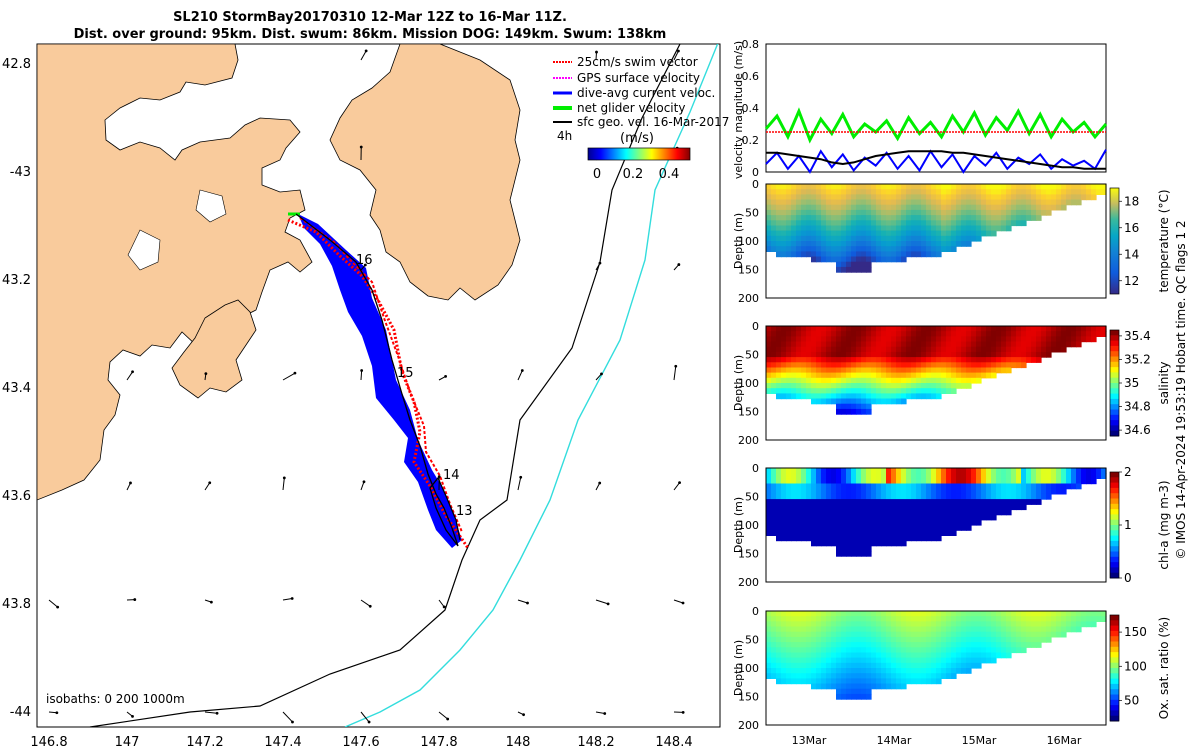  What do you see at coordinates (1164, 382) in the screenshot?
I see `colorbar-label: salinity` at bounding box center [1164, 382].